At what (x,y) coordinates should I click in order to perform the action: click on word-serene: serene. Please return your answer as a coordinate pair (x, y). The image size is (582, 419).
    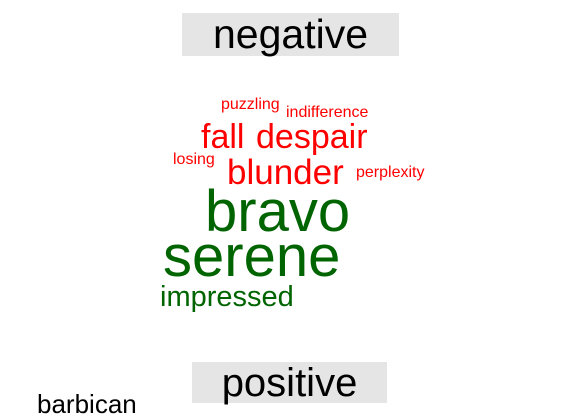
    Looking at the image, I should click on (252, 256).